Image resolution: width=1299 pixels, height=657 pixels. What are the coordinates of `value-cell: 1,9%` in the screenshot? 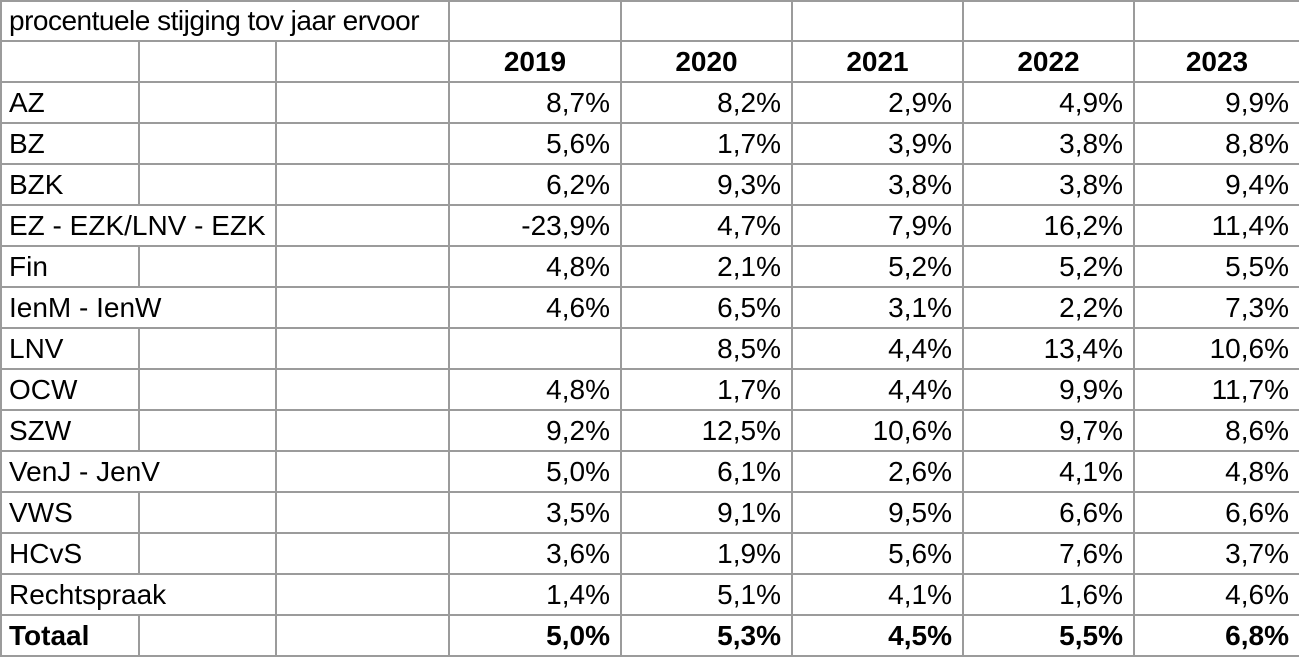 It's located at (706, 553).